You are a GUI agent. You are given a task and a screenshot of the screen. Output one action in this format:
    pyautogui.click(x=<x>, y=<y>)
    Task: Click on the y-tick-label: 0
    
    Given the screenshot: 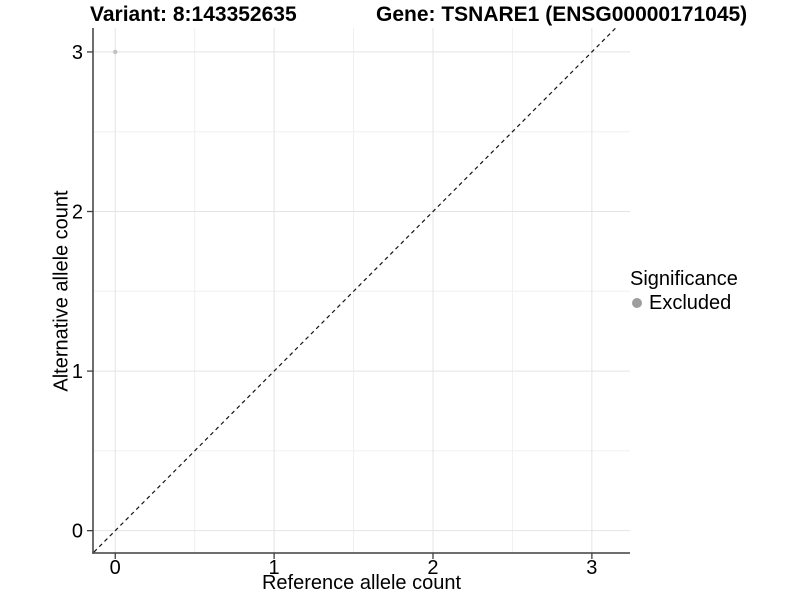 What is the action you would take?
    pyautogui.click(x=77, y=532)
    